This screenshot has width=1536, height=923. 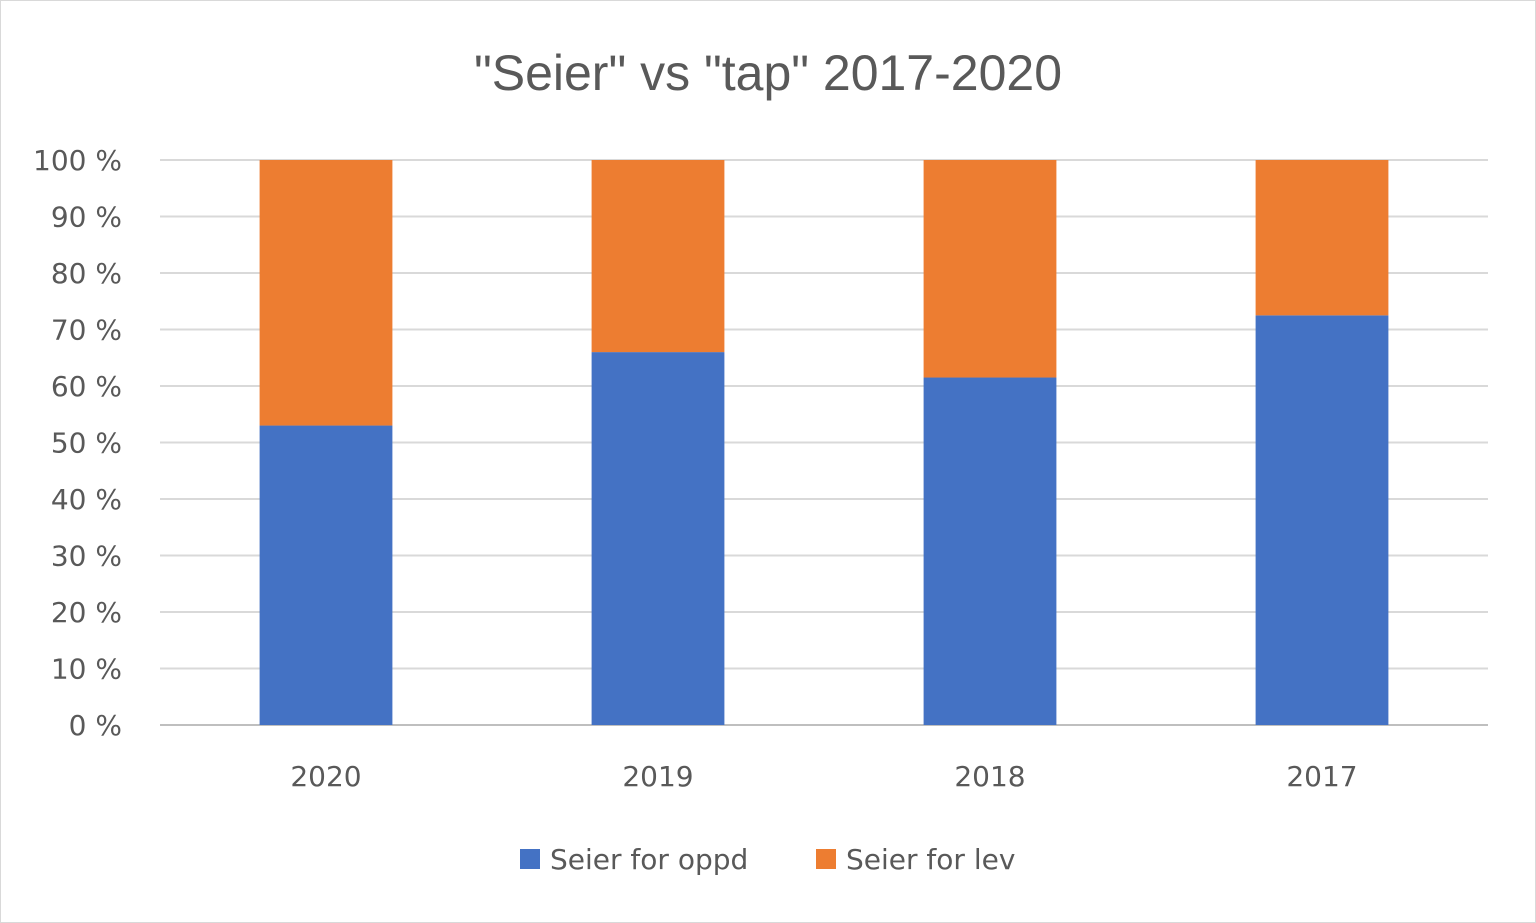 I want to click on x-axis-ticks: 2020 2019 2018 2017, so click(x=823, y=776).